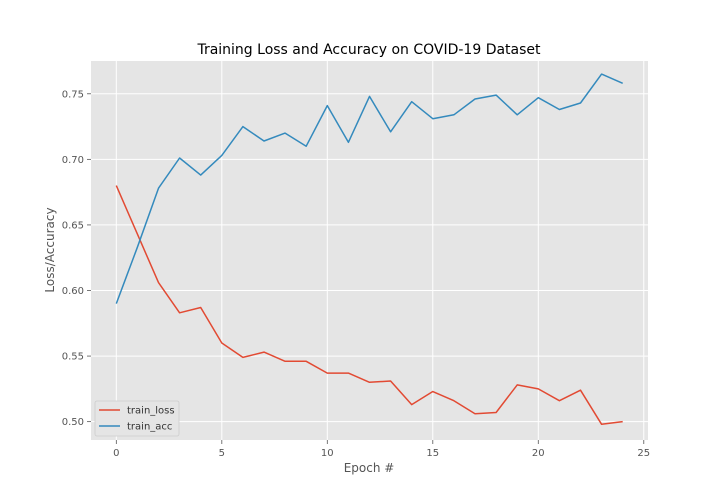 The width and height of the screenshot is (720, 504). What do you see at coordinates (369, 468) in the screenshot?
I see `x-axis-label: Epoch #` at bounding box center [369, 468].